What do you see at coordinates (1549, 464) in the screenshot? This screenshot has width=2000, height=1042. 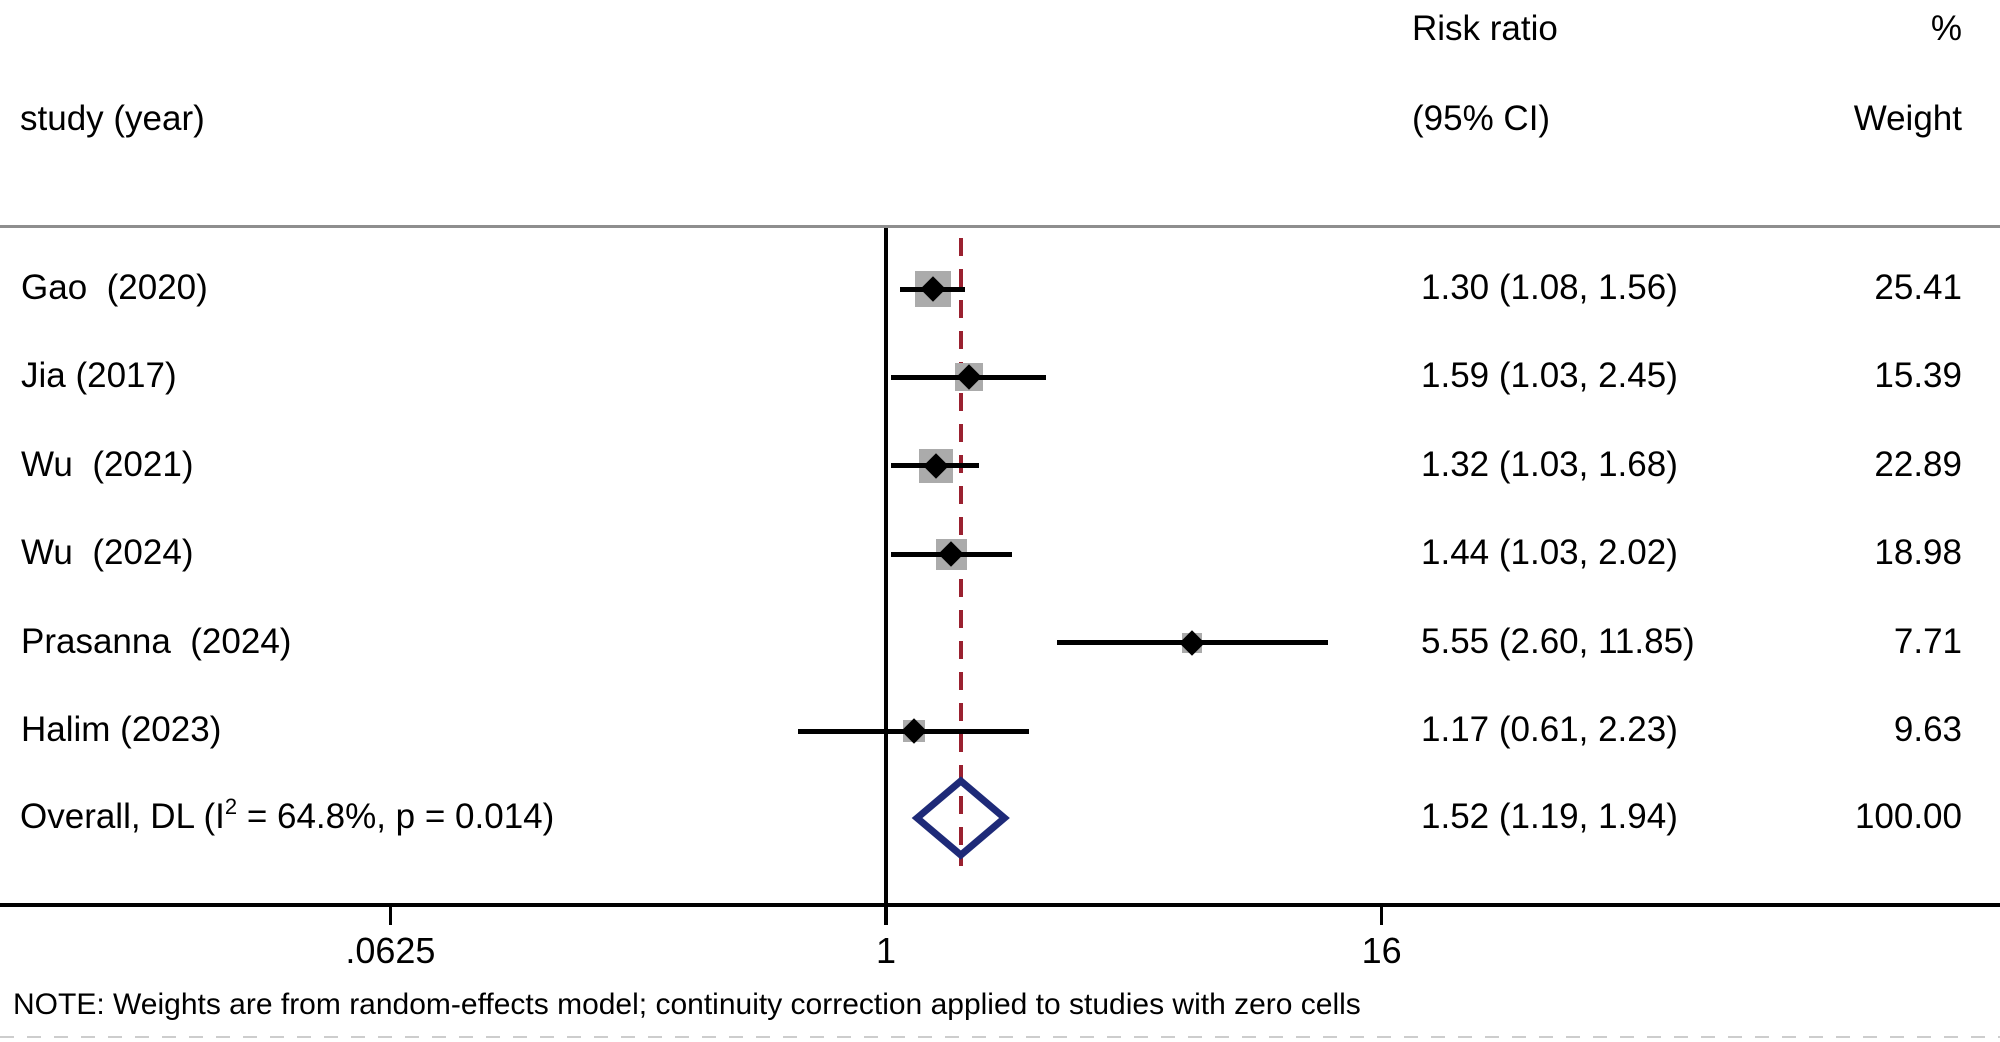 I see `rr-ci-value: 1.32 (1.03, 1.68)` at bounding box center [1549, 464].